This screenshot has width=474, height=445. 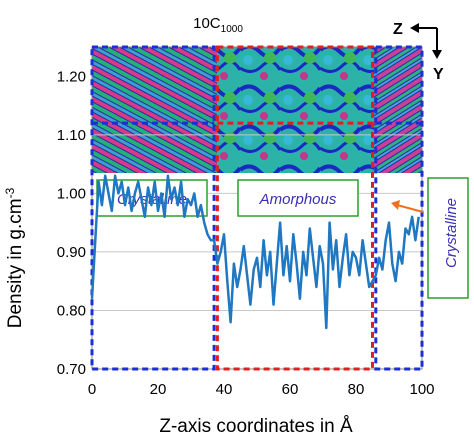 What do you see at coordinates (71, 223) in the screenshot?
I see `y-tick-labels: 0.70 0.80 0.90 1.00 1.10 1.20` at bounding box center [71, 223].